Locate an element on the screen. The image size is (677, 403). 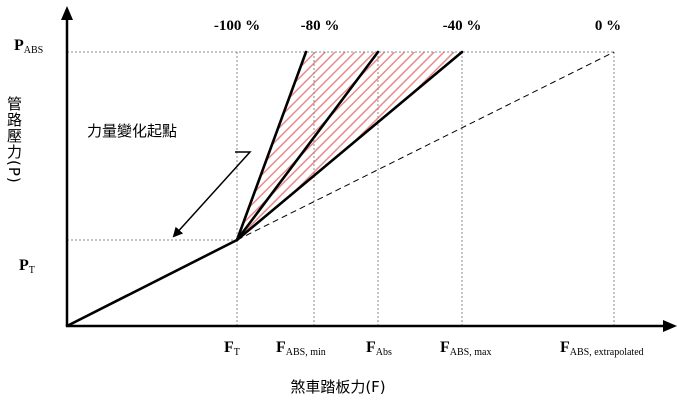
x-axis-label: 煞車踏板力(F) is located at coordinates (337, 387).